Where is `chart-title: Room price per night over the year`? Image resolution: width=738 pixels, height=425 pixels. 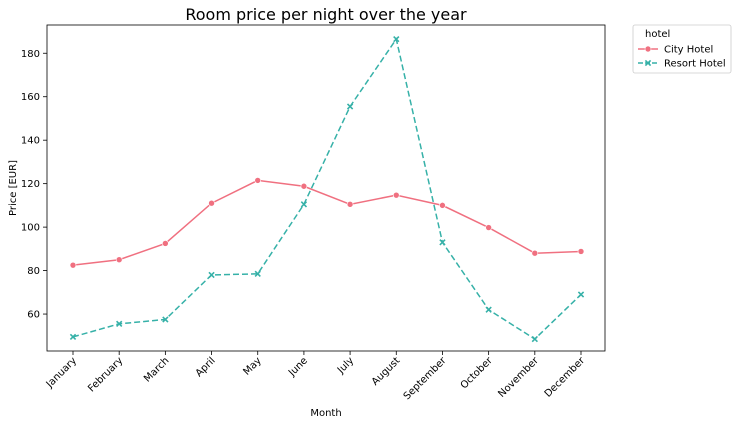
chart-title: Room price per night over the year is located at coordinates (326, 14).